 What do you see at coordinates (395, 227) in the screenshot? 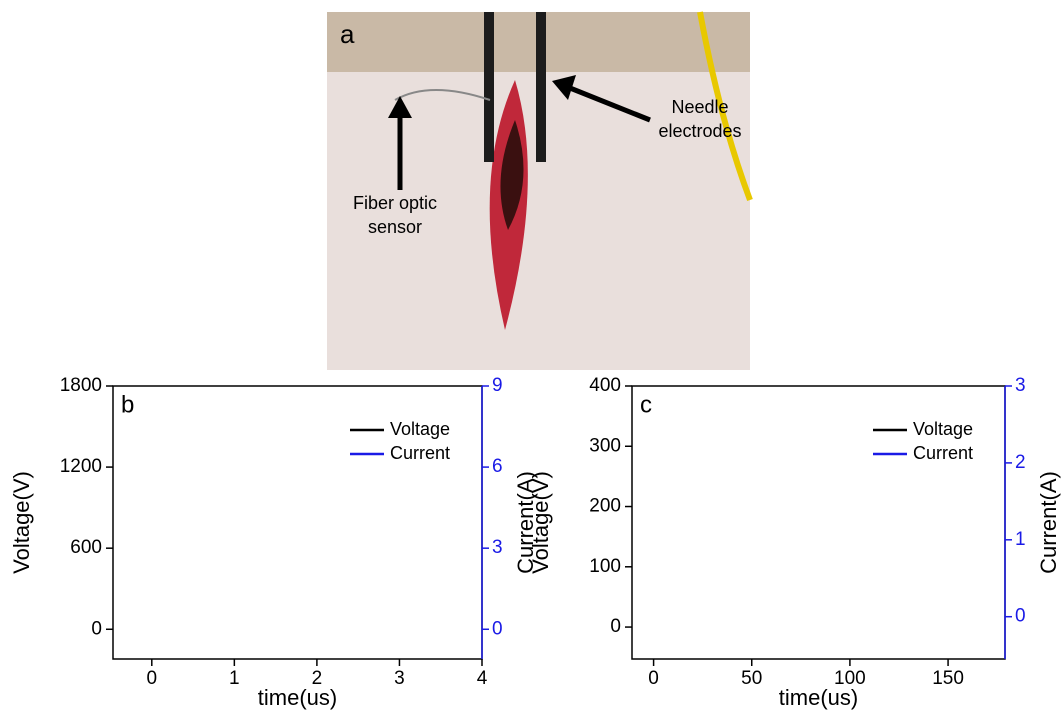
I see `annotation: sensor` at bounding box center [395, 227].